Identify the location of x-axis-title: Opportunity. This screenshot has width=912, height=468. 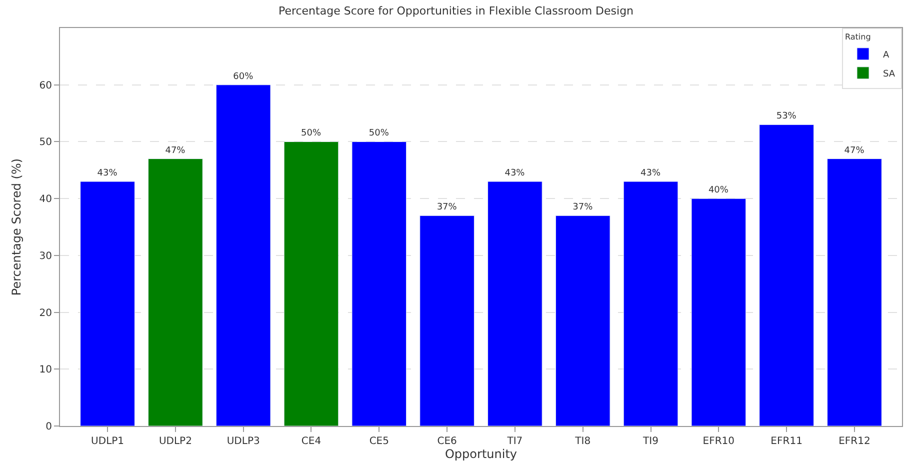
(481, 454).